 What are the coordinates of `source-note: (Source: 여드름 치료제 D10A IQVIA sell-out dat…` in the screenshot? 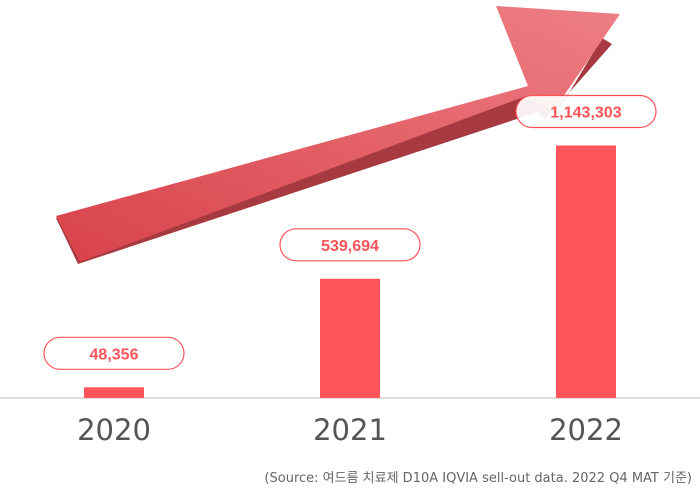 It's located at (478, 478).